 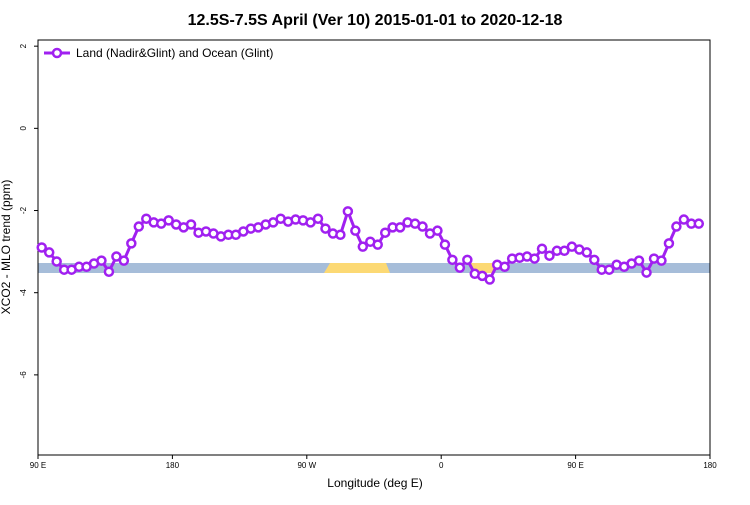 I want to click on y-tick-label: -2, so click(x=23, y=210).